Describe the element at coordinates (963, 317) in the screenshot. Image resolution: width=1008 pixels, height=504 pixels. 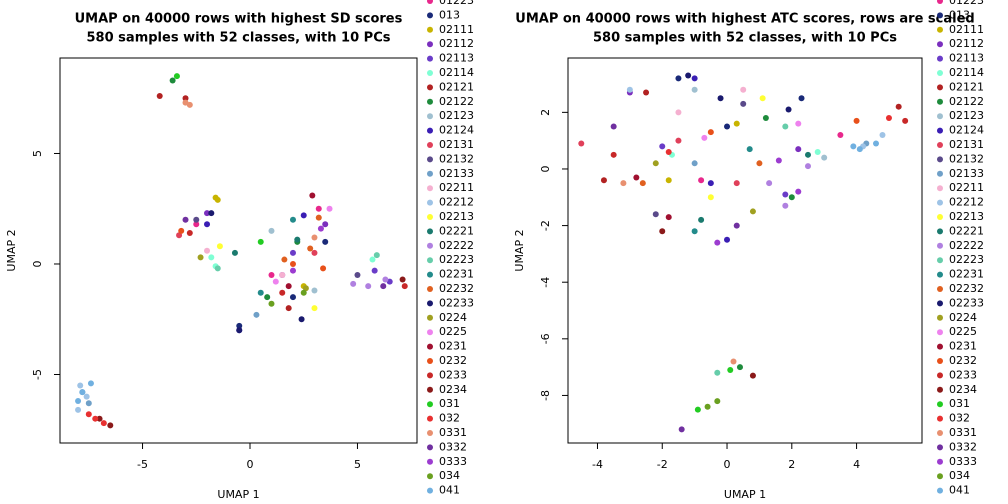
I see `legend-label: 0224` at that location.